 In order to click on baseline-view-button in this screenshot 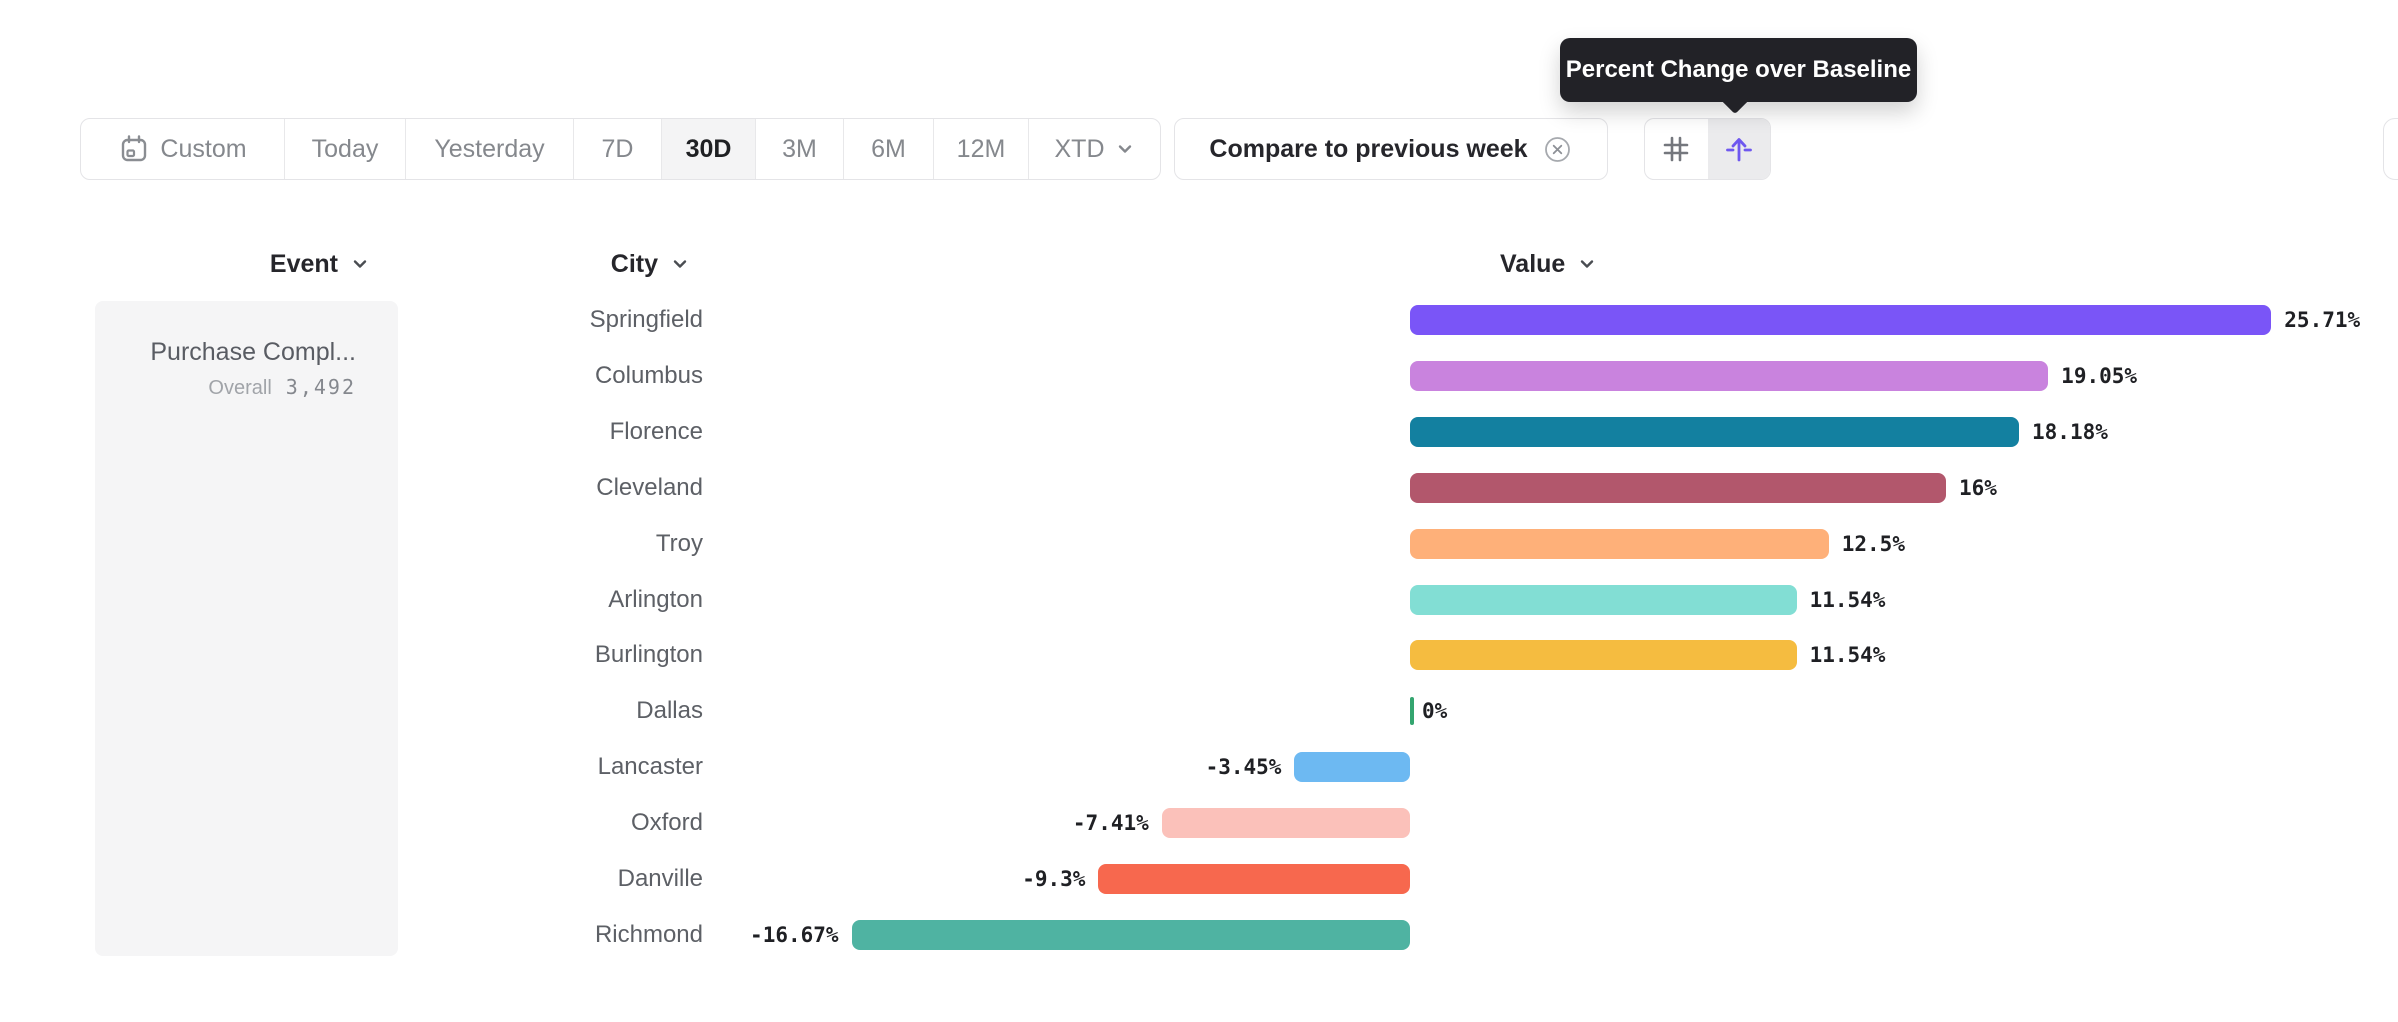, I will do `click(1738, 149)`.